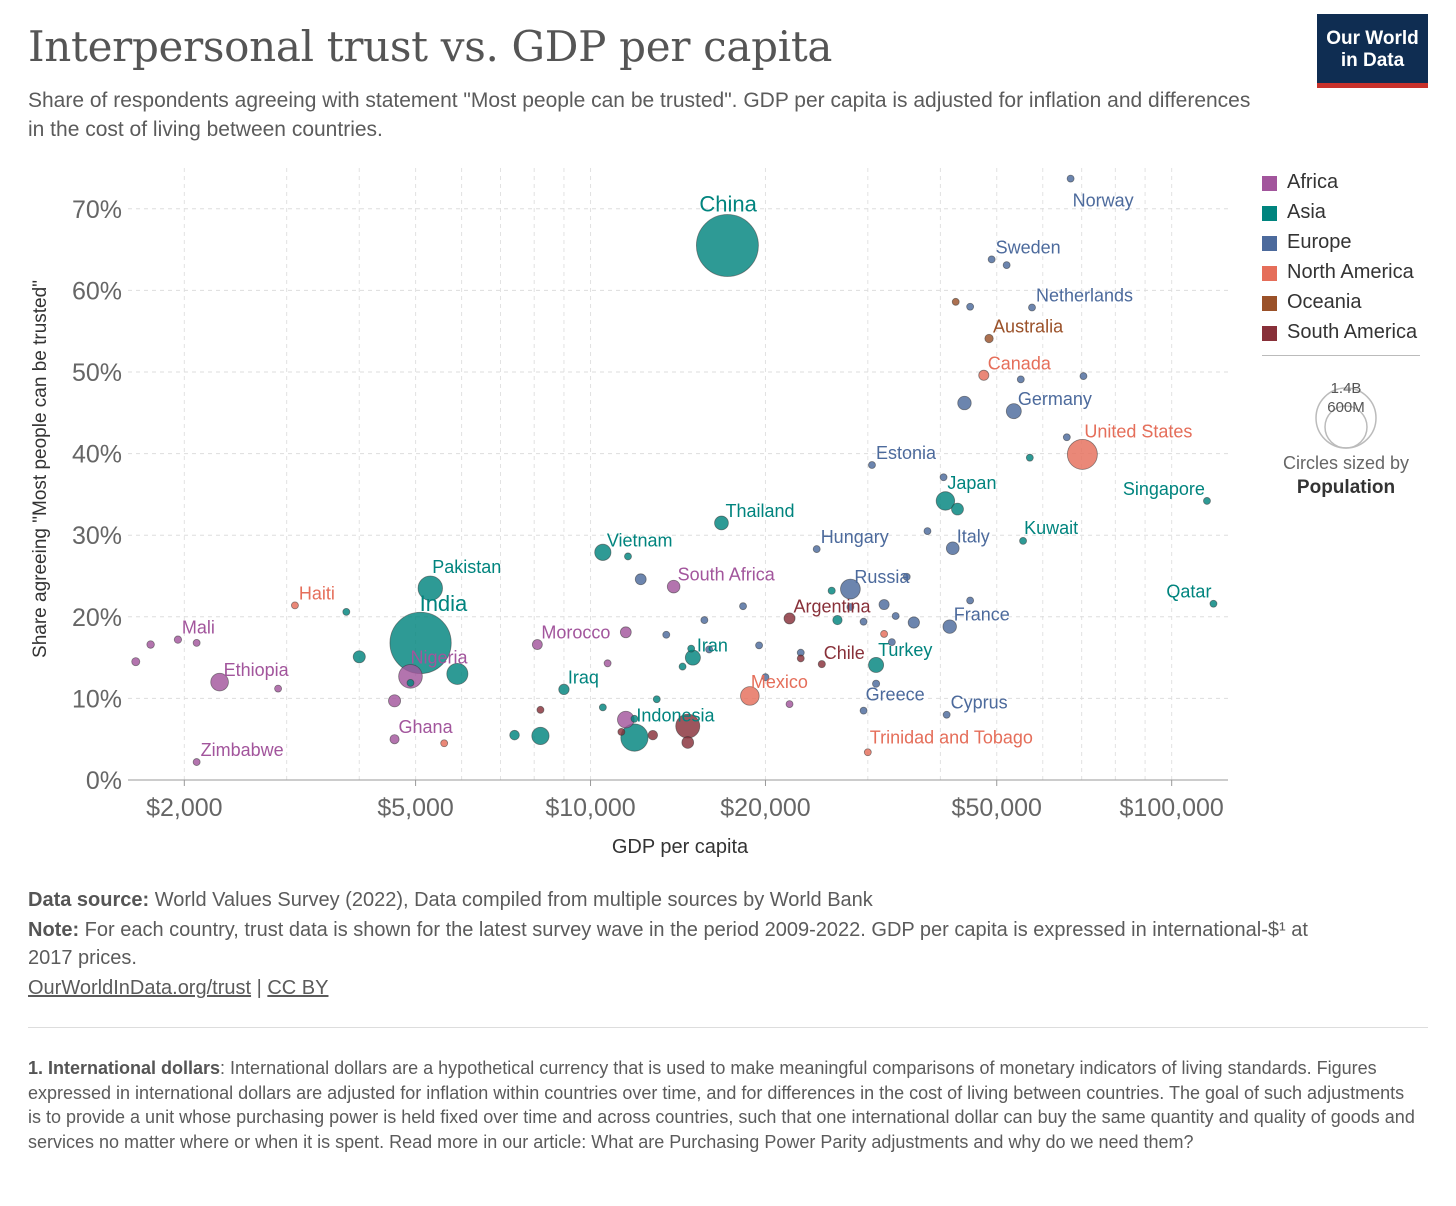  What do you see at coordinates (178, 639) in the screenshot?
I see `point-mali` at bounding box center [178, 639].